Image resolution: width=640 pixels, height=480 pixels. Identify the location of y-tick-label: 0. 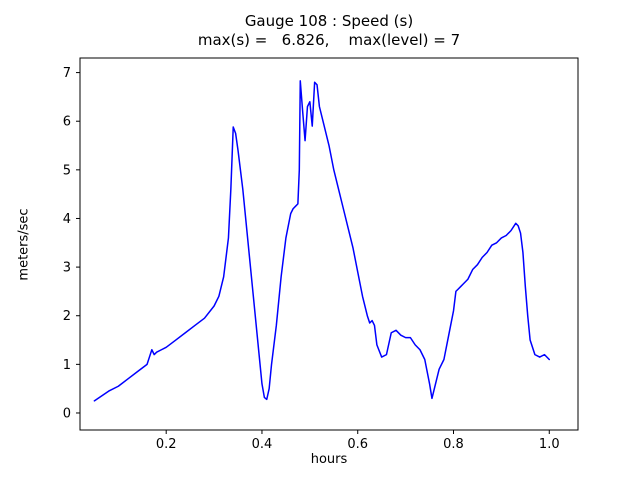
(67, 413).